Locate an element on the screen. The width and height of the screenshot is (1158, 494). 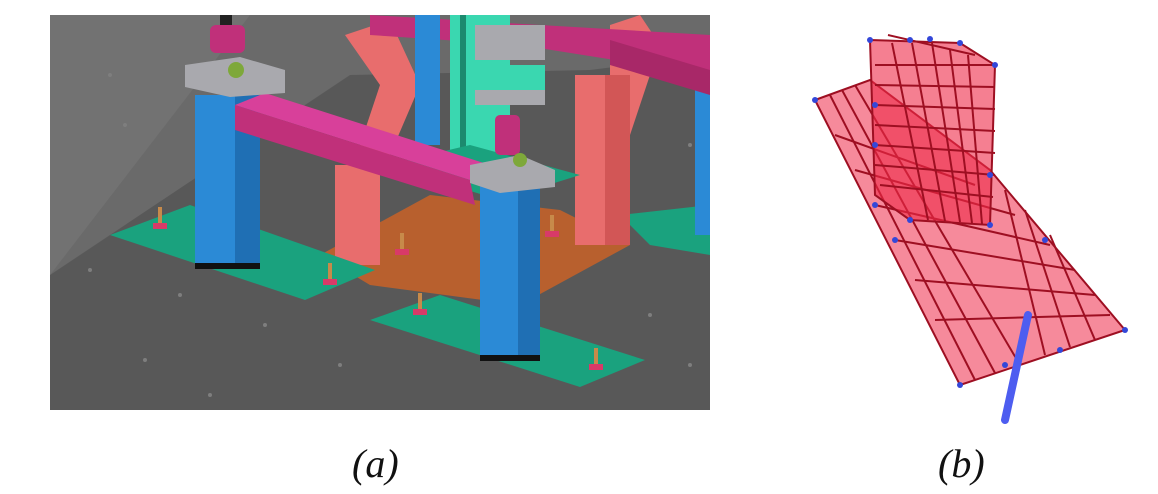
actuator-left is located at coordinates (227, 39).